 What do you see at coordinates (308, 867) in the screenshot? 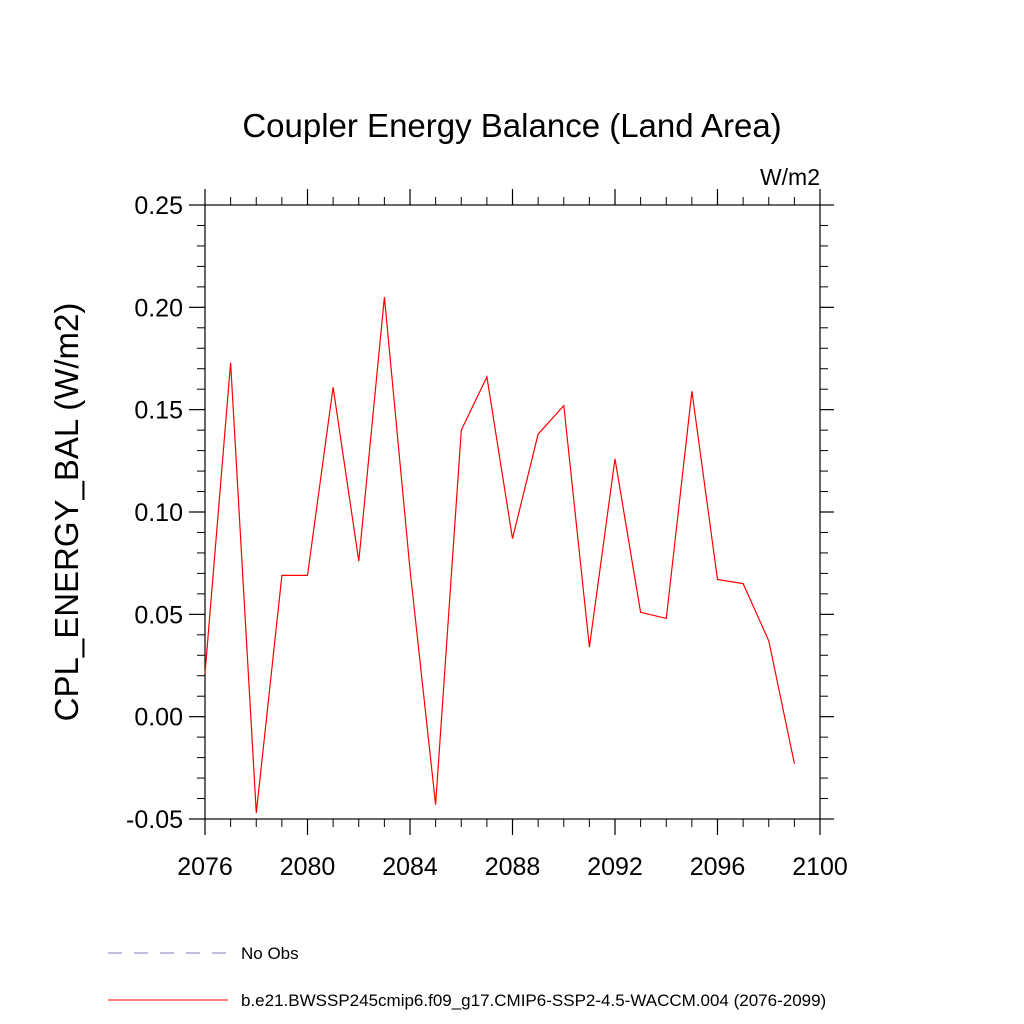
I see `x-tick-label: 2080` at bounding box center [308, 867].